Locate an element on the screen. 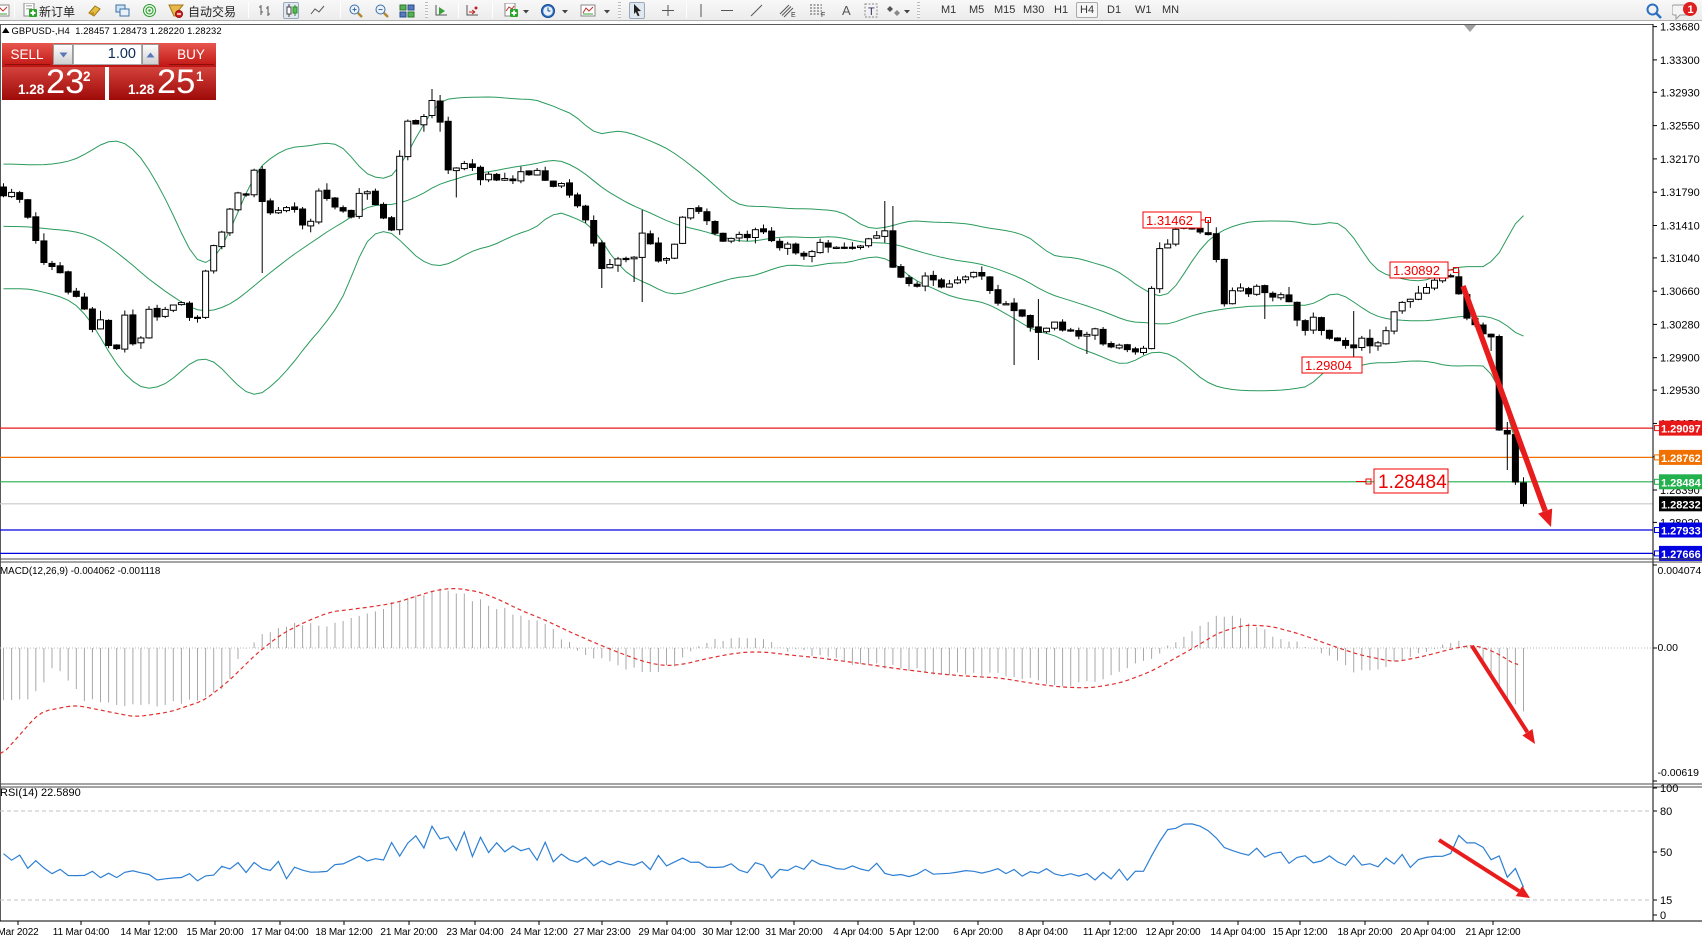 The width and height of the screenshot is (1702, 943). svg-text: 24 Mar 12:00 is located at coordinates (539, 932).